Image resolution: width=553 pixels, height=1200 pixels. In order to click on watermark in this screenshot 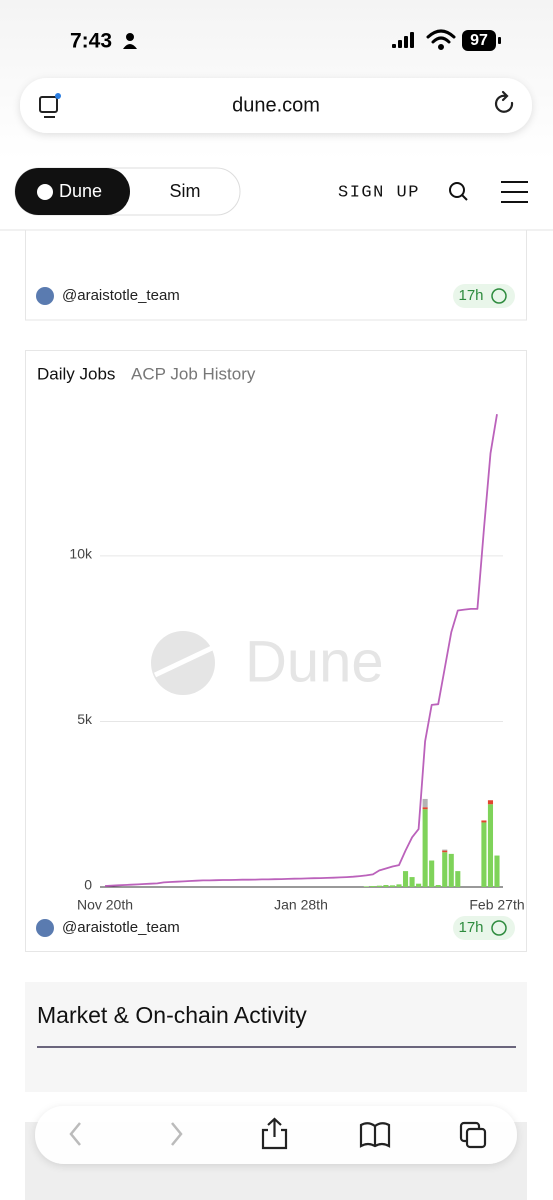, I will do `click(183, 663)`.